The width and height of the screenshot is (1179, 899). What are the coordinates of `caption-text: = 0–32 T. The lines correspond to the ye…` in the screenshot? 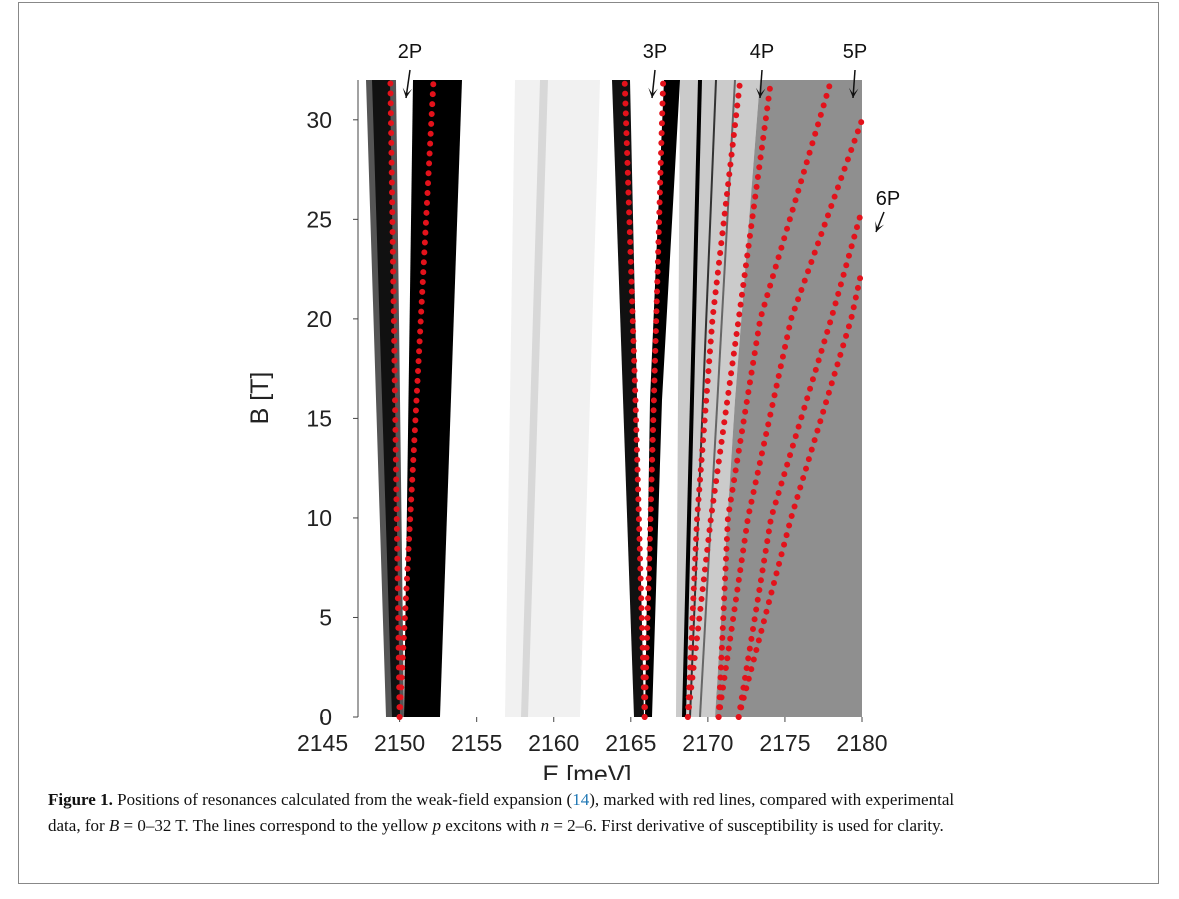 It's located at (276, 825).